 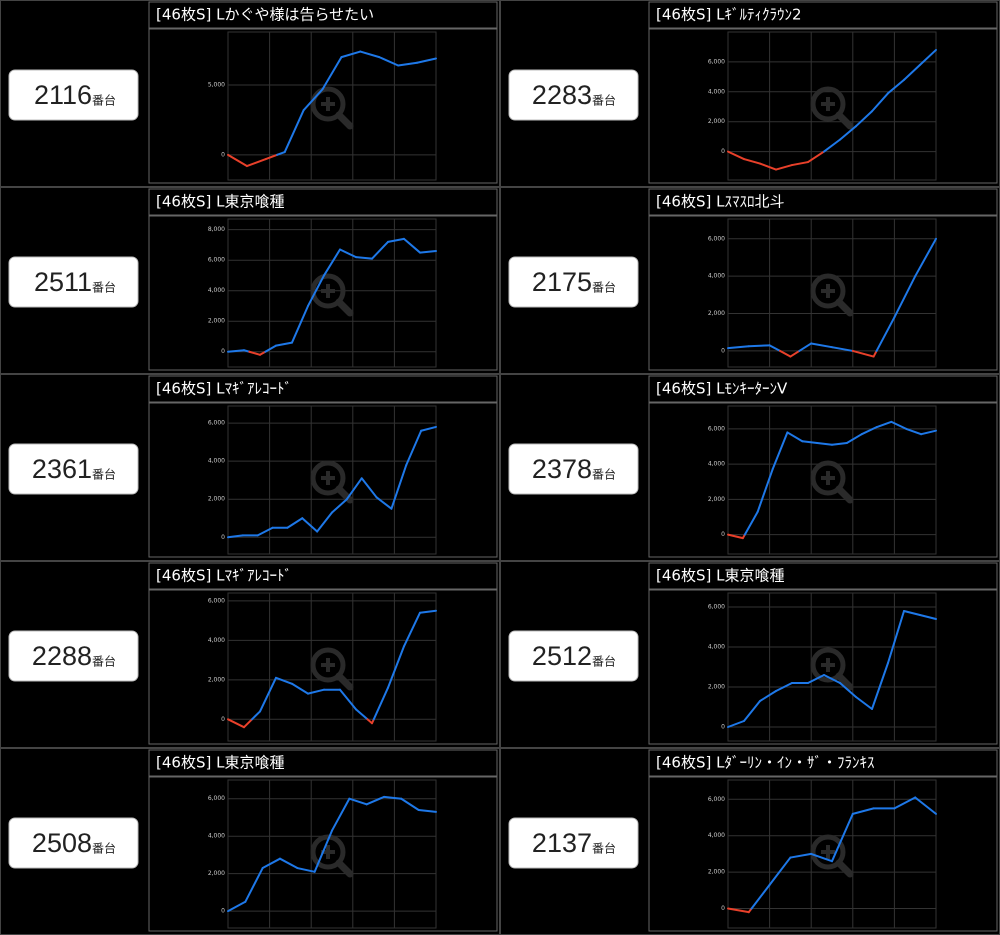 I want to click on chart-title: [46枚S] Lかぐや様は告らせたい, so click(x=265, y=15).